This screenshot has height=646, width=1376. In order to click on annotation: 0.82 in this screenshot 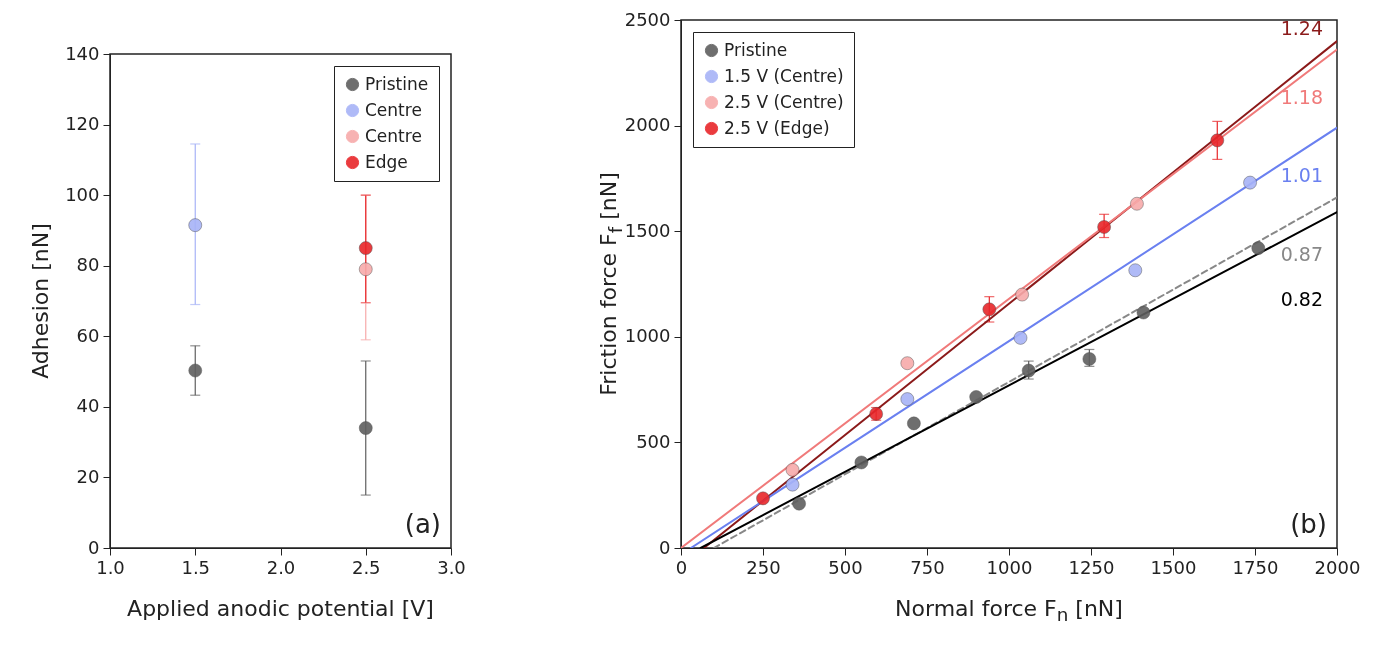, I will do `click(1301, 299)`.